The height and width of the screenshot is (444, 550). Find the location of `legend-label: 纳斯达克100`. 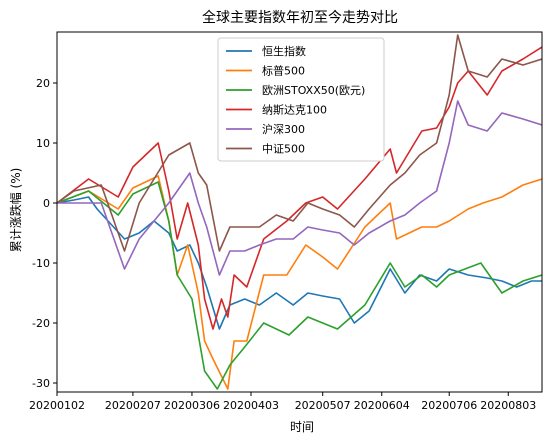

legend-label: 纳斯达克100 is located at coordinates (294, 110).